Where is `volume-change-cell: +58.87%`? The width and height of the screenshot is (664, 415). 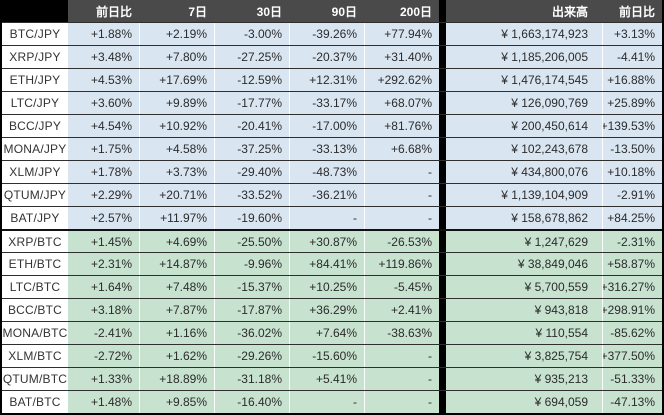 volume-change-cell: +58.87% is located at coordinates (632, 264).